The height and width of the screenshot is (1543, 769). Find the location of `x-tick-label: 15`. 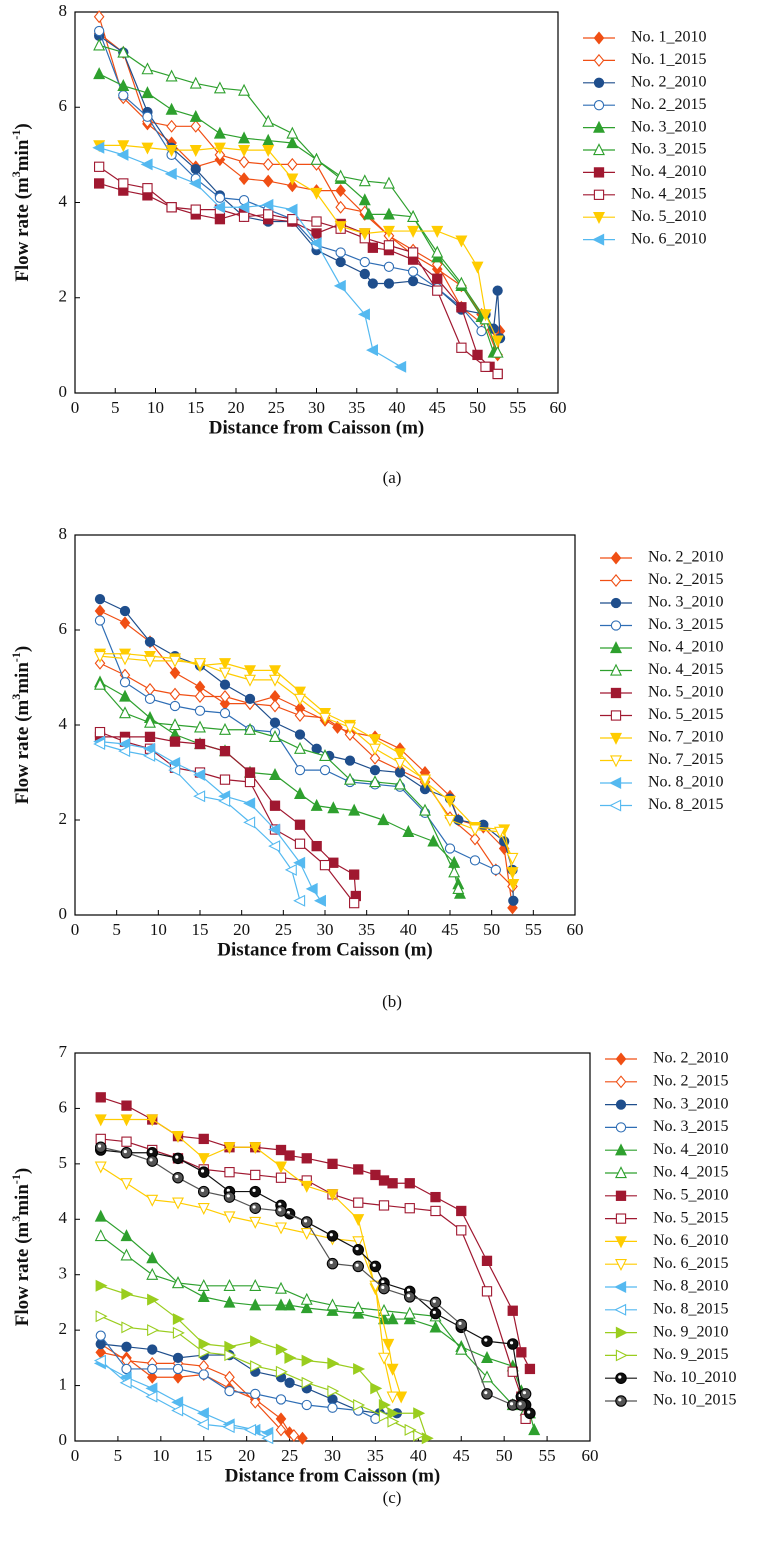

x-tick-label: 15 is located at coordinates (195, 407).